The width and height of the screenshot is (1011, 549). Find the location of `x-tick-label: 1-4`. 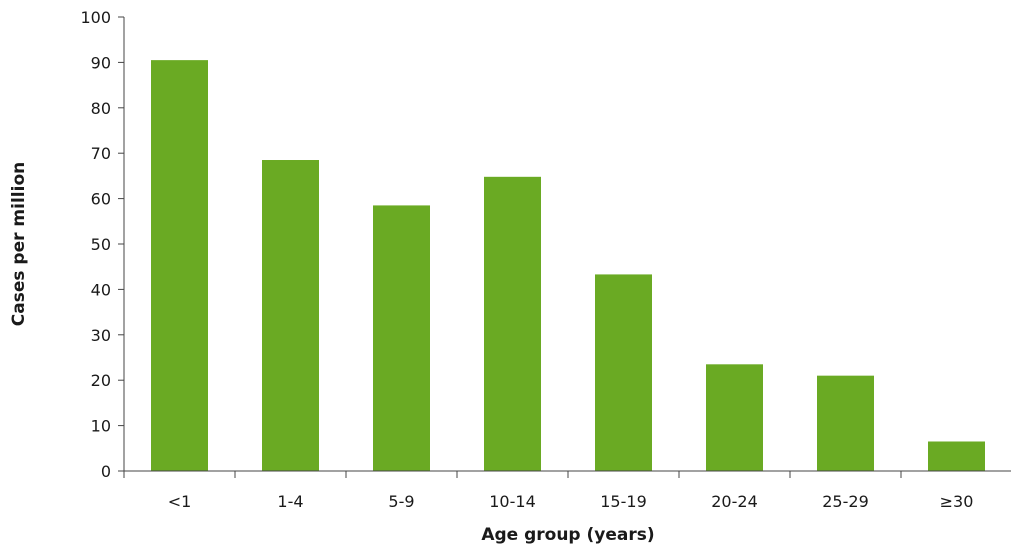

x-tick-label: 1-4 is located at coordinates (290, 501).